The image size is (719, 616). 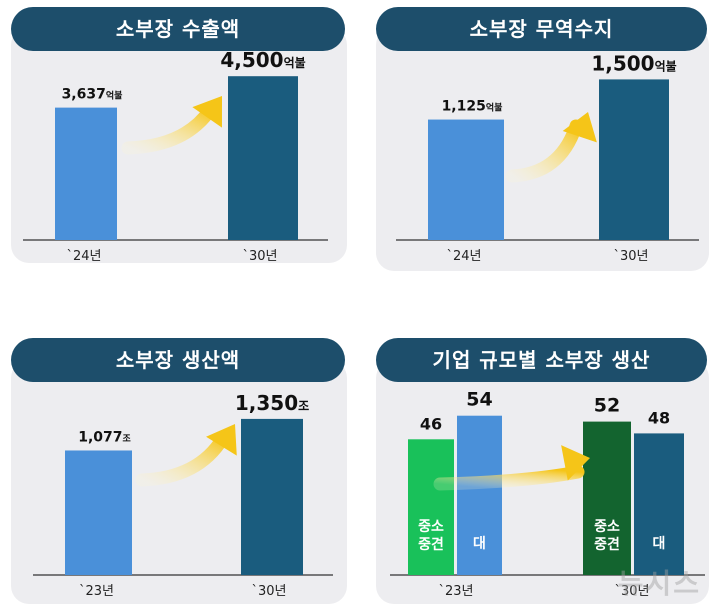 I want to click on data-label: 46, so click(x=431, y=423).